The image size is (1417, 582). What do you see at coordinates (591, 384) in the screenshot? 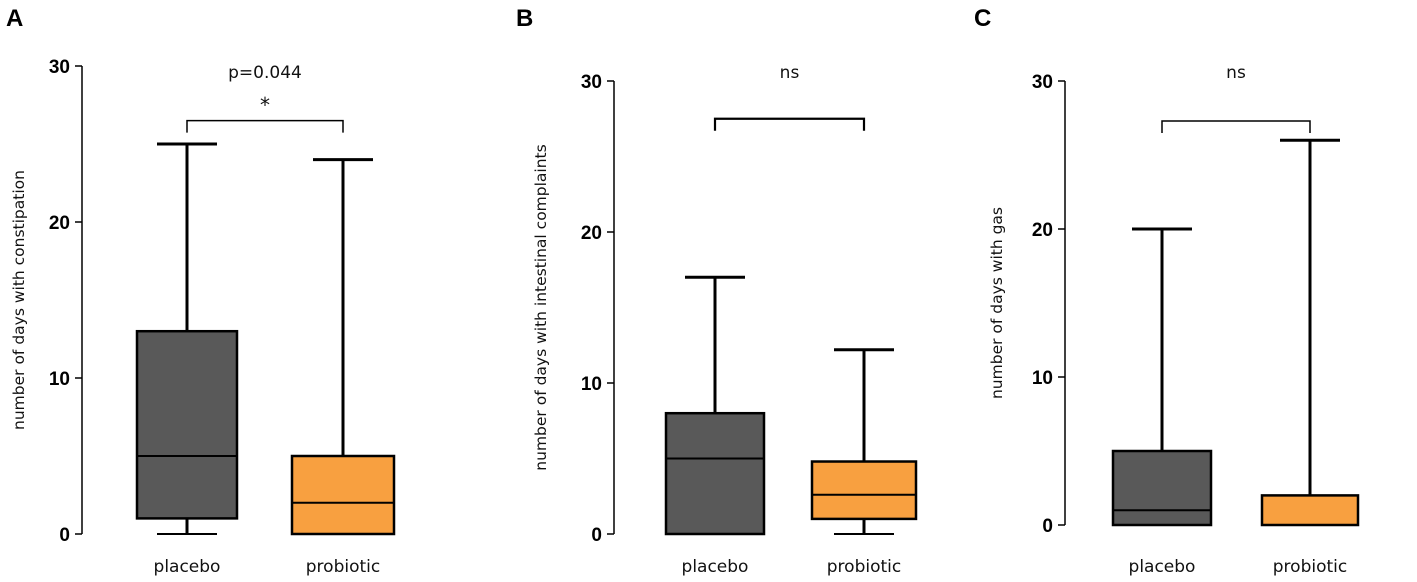
I see `panel-b-y-tick-label-10: 10` at bounding box center [591, 384].